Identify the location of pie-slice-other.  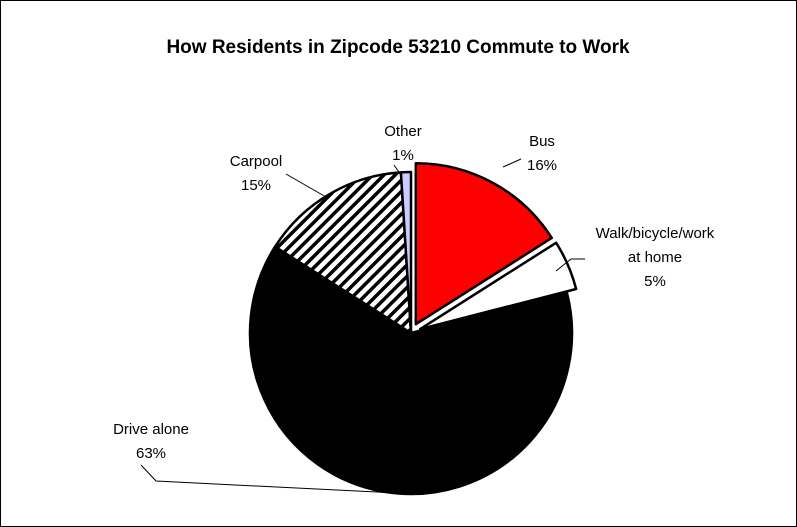
(406, 252).